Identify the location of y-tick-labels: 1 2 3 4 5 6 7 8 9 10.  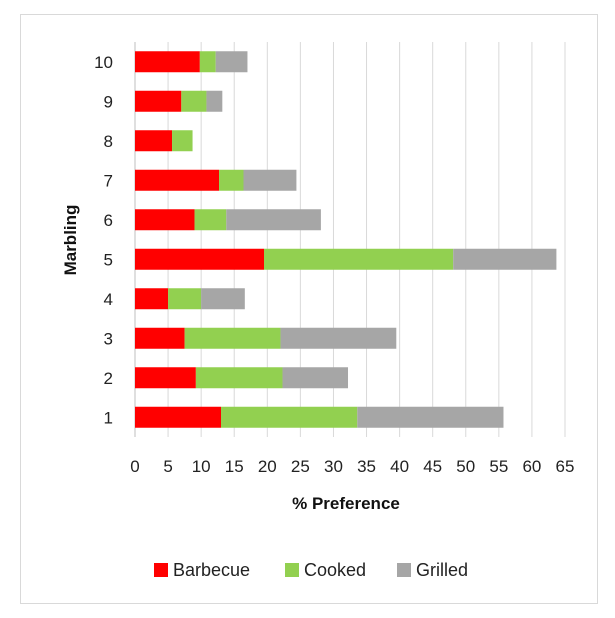
(103, 240).